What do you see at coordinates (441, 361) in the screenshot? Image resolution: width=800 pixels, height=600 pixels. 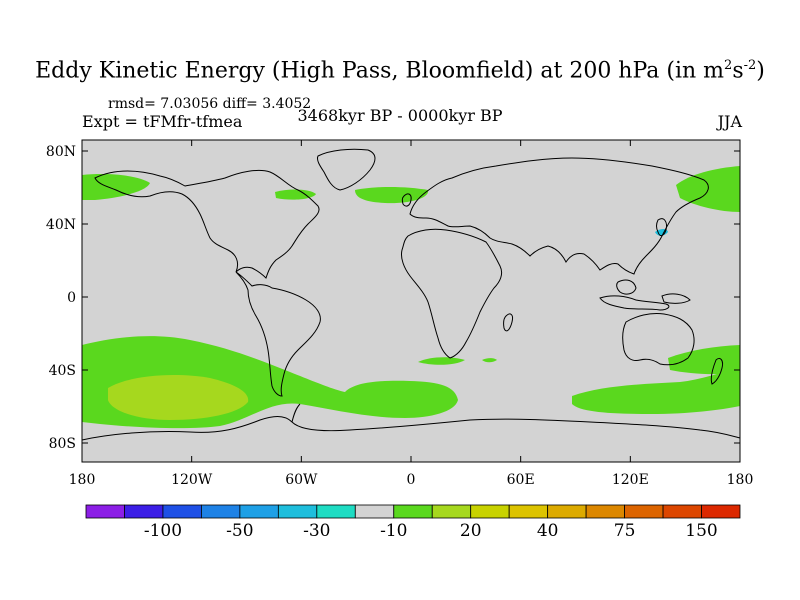 I see `shade-south-atlantic` at bounding box center [441, 361].